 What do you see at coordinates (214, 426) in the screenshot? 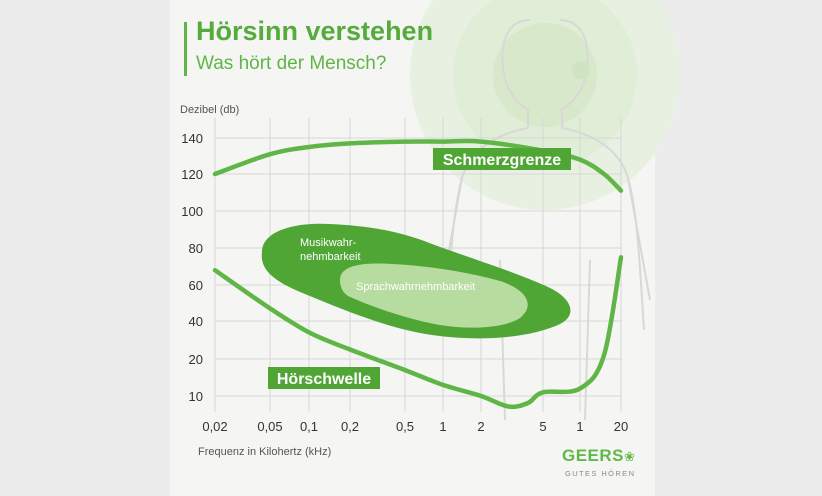
I see `x-tick-0: 0,02` at bounding box center [214, 426].